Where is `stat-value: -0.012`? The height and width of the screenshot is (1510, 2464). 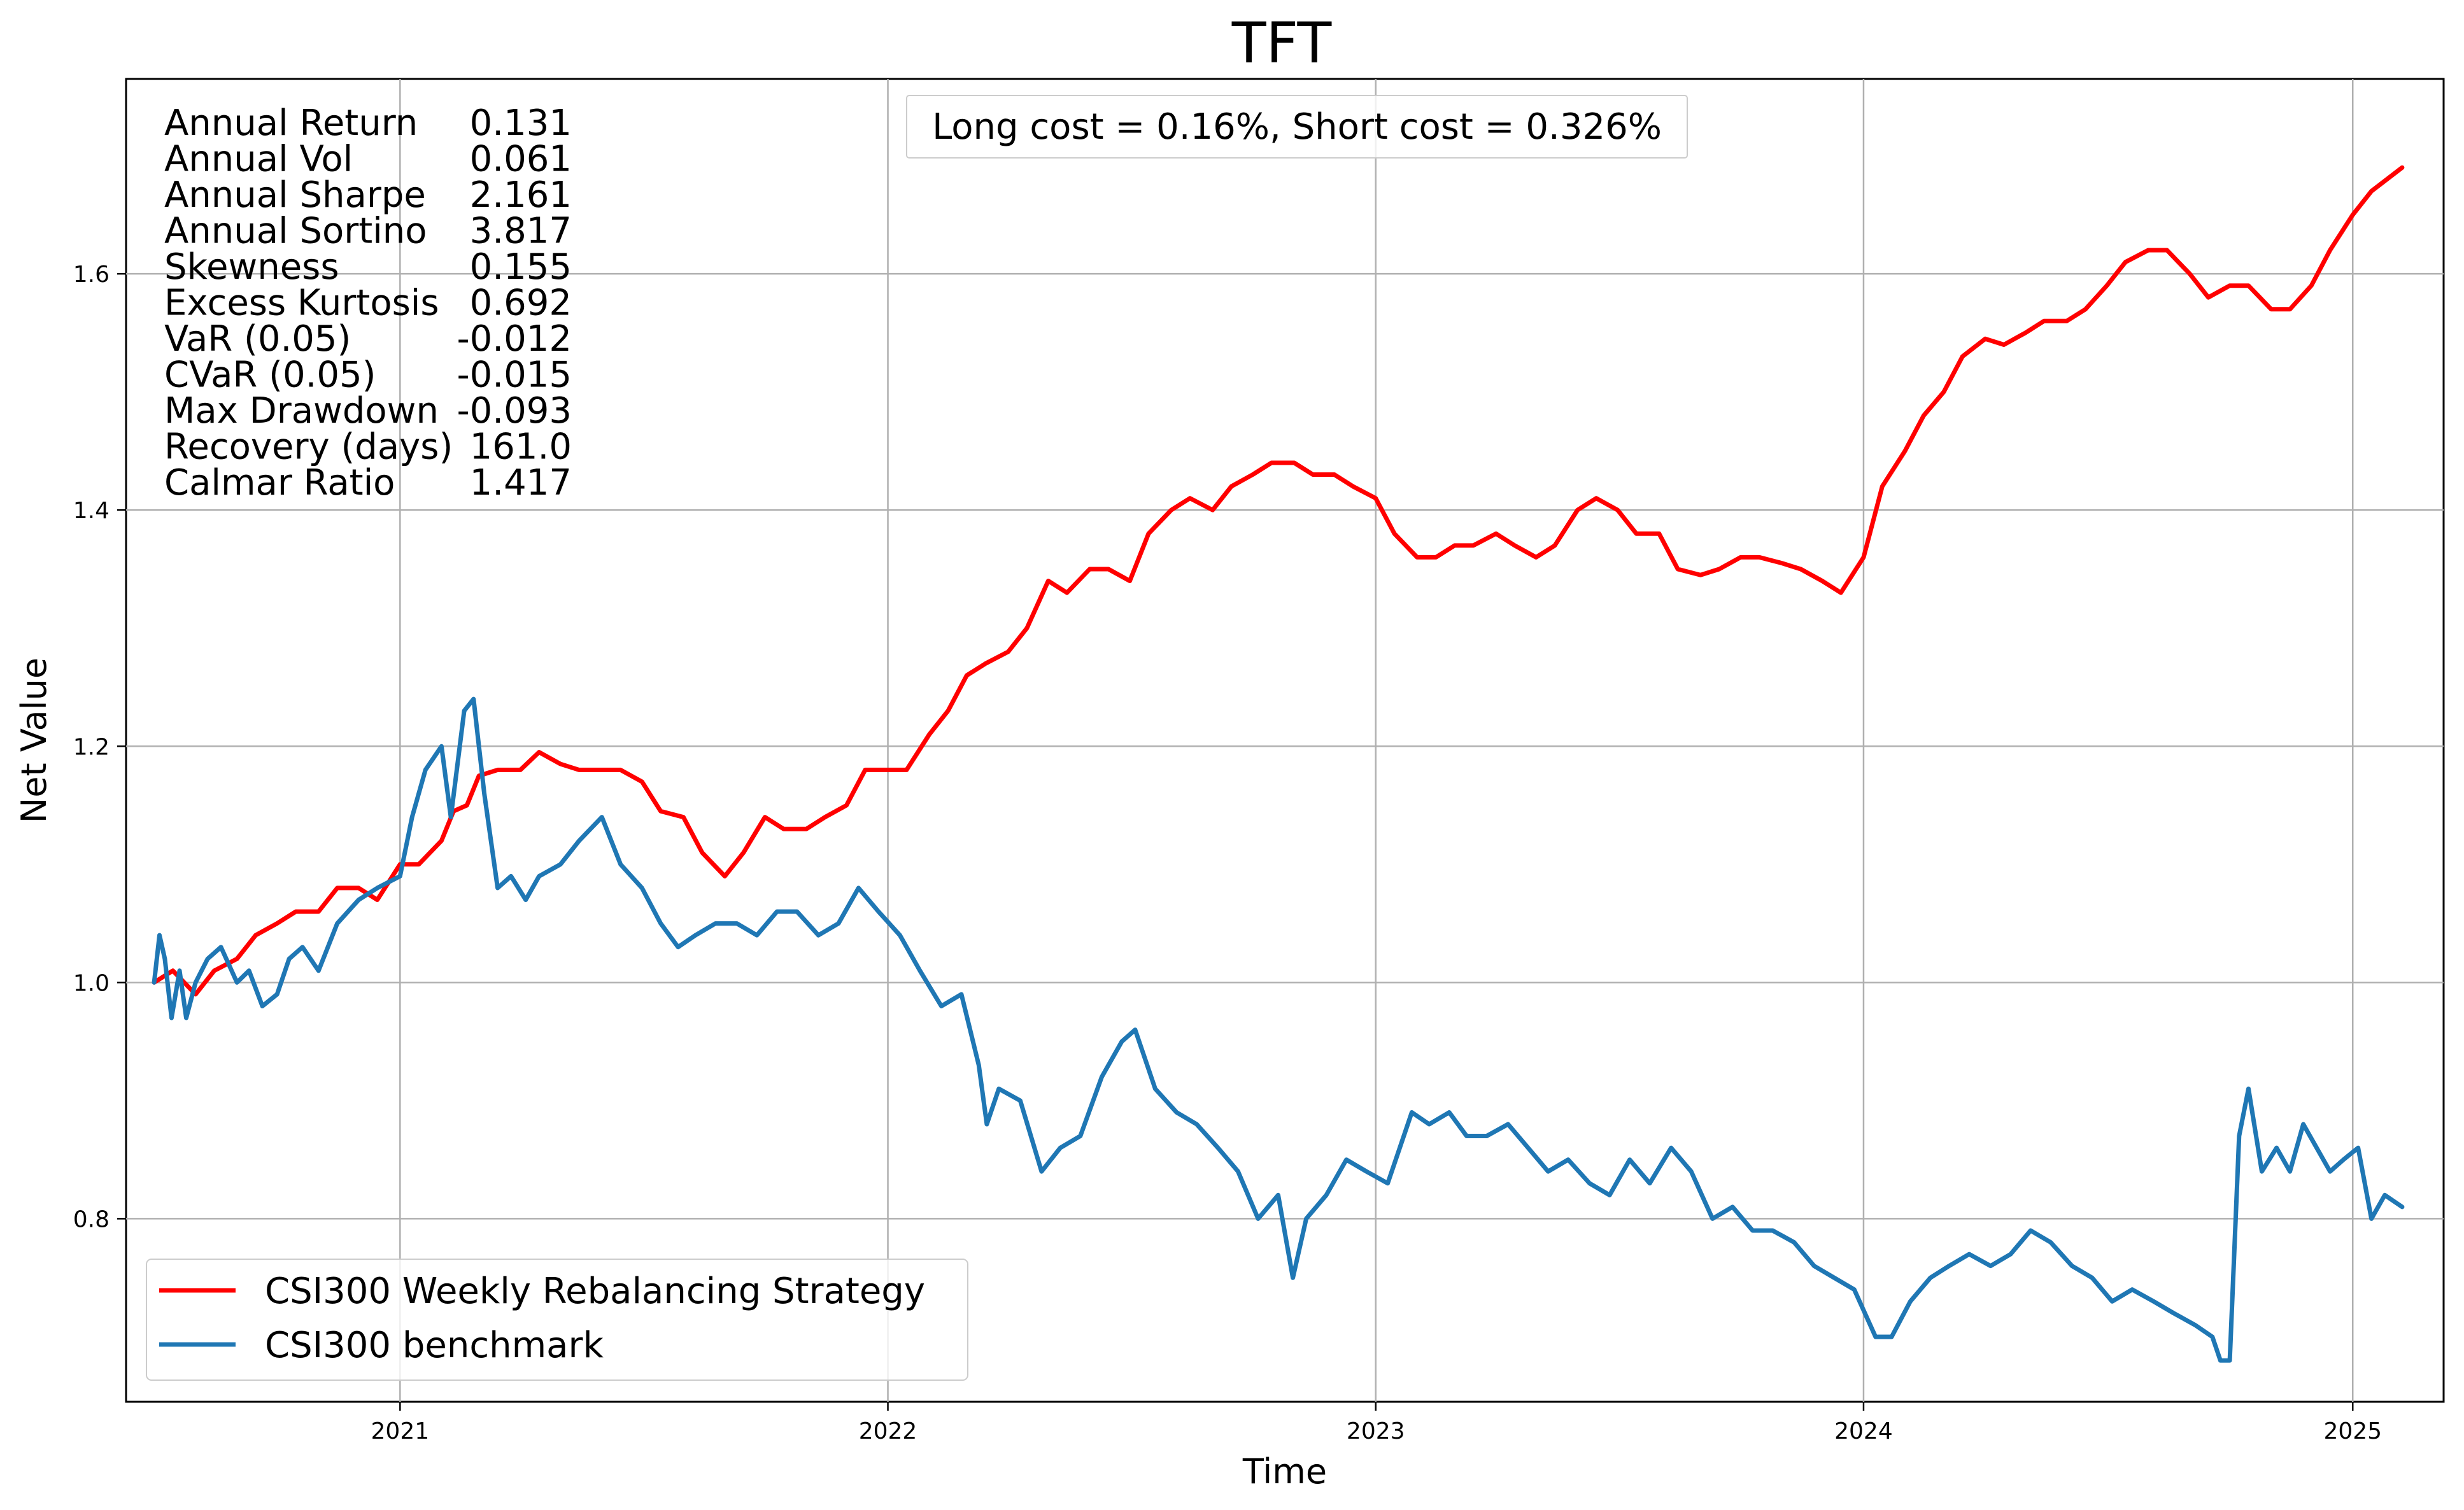
stat-value: -0.012 is located at coordinates (514, 339).